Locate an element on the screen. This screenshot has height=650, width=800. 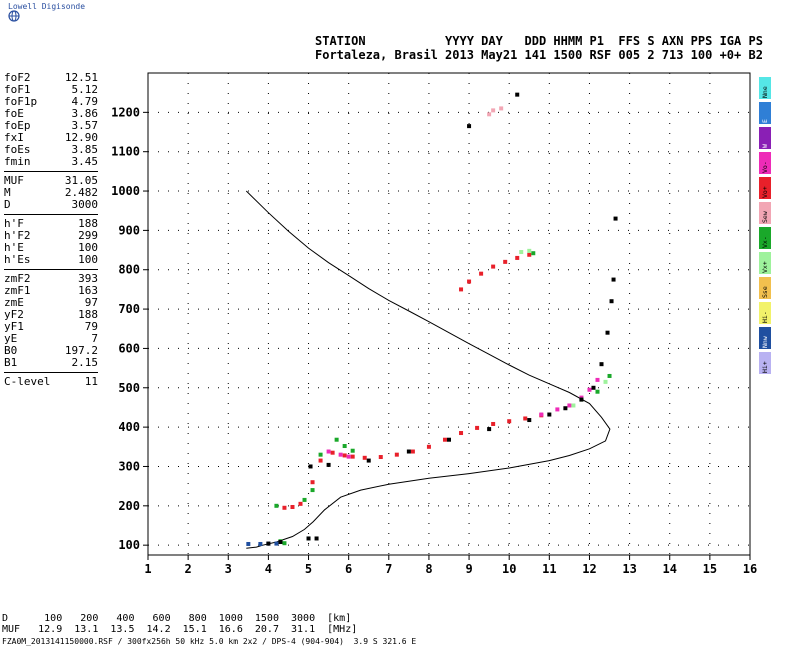
legend-label: E is located at coordinates (765, 121).